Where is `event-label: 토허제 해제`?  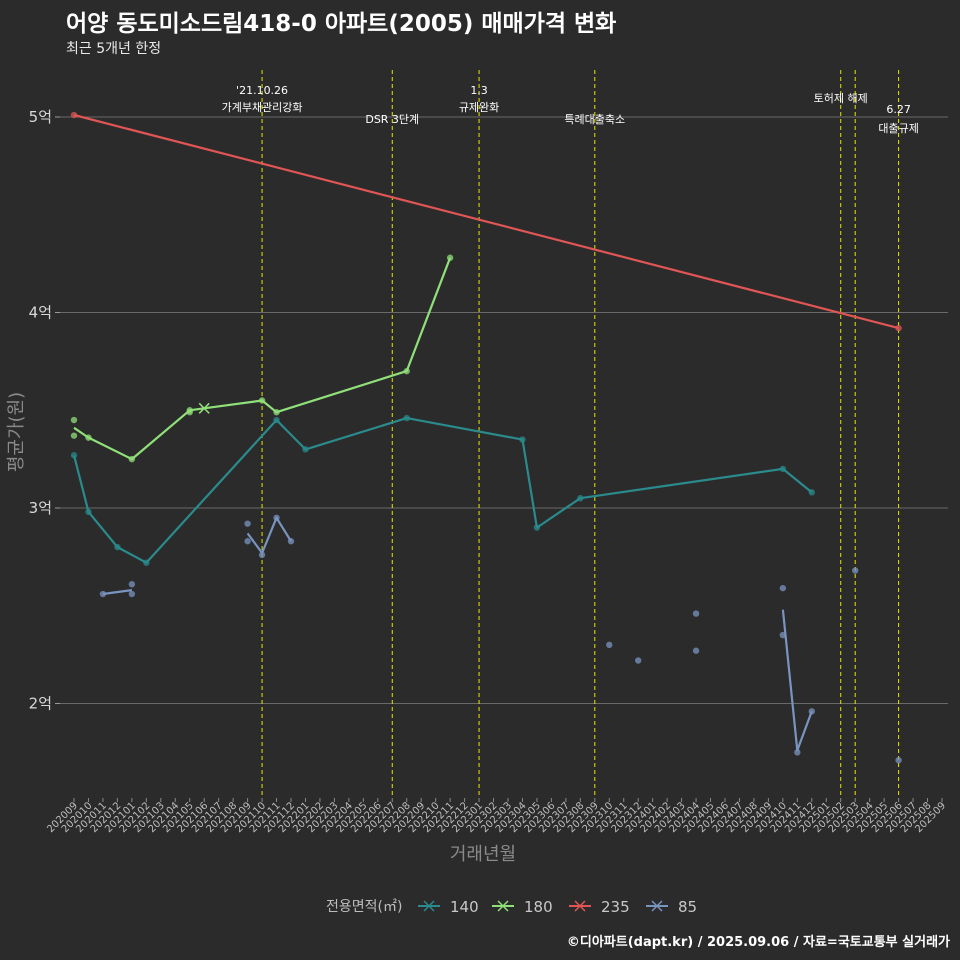 event-label: 토허제 해제 is located at coordinates (841, 98).